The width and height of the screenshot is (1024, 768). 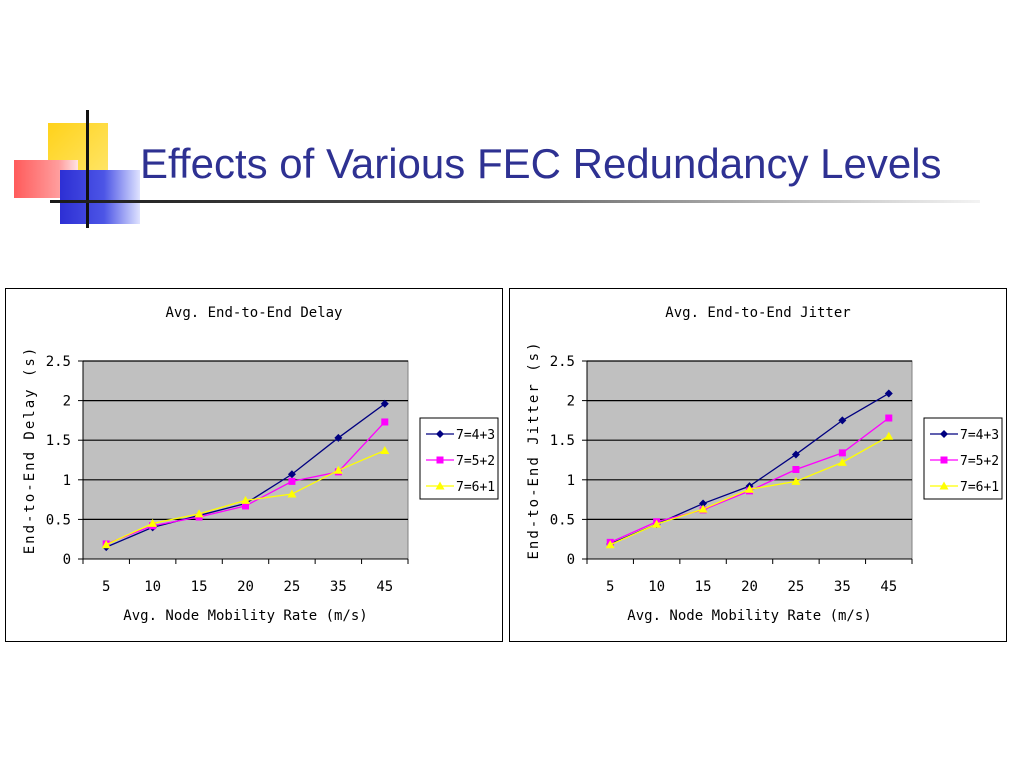 I want to click on decorative-blue-square, so click(x=100, y=197).